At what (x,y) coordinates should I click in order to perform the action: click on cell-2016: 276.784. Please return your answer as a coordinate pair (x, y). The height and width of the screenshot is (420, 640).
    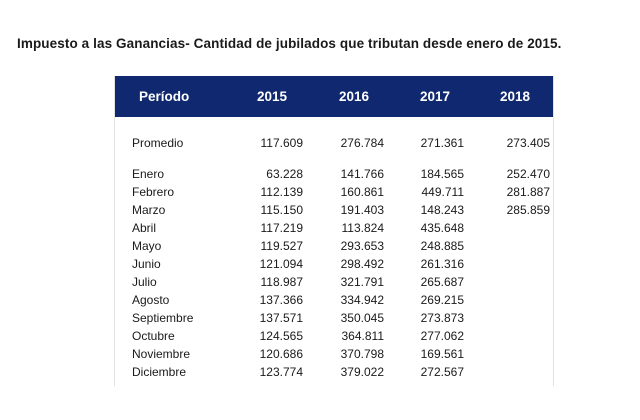
    Looking at the image, I should click on (362, 143).